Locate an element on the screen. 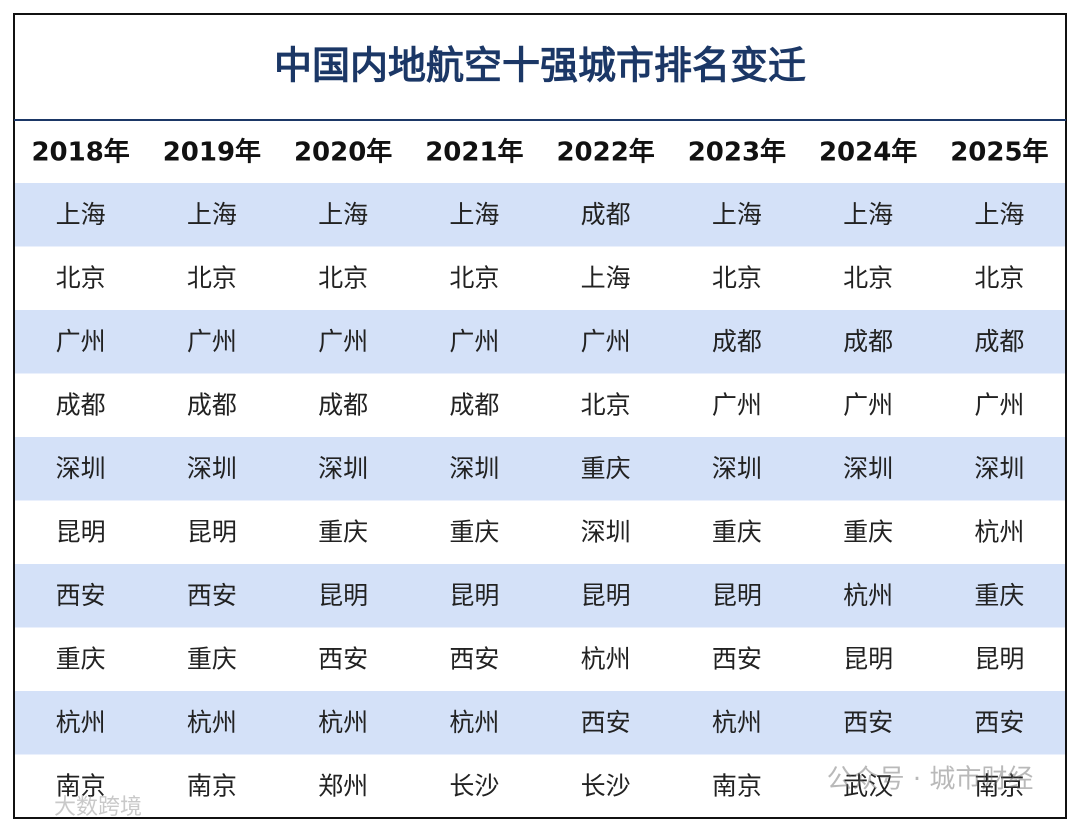 This screenshot has height=830, width=1080. header-cell: 2023年 is located at coordinates (737, 152).